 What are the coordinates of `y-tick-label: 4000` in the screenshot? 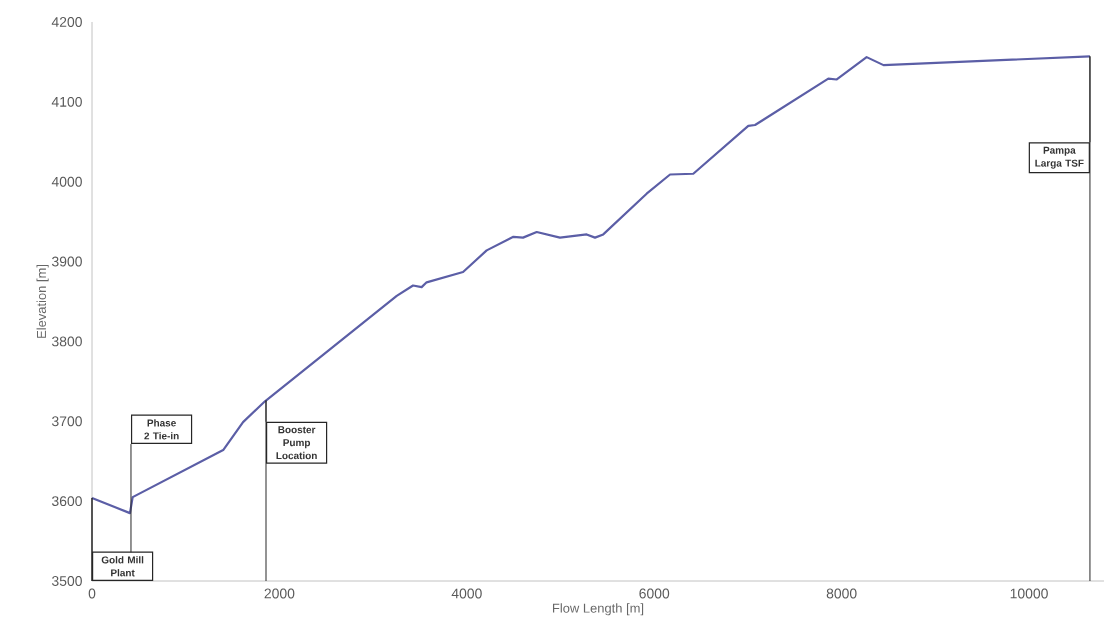 It's located at (66, 181).